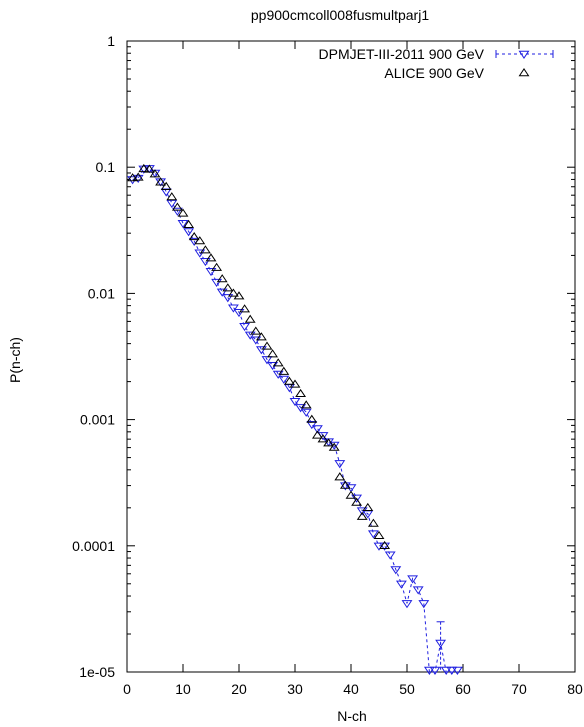 Image resolution: width=584 pixels, height=727 pixels. I want to click on legend-label-dpmjet: DPMJET-III-2011 900 GeV, so click(402, 54).